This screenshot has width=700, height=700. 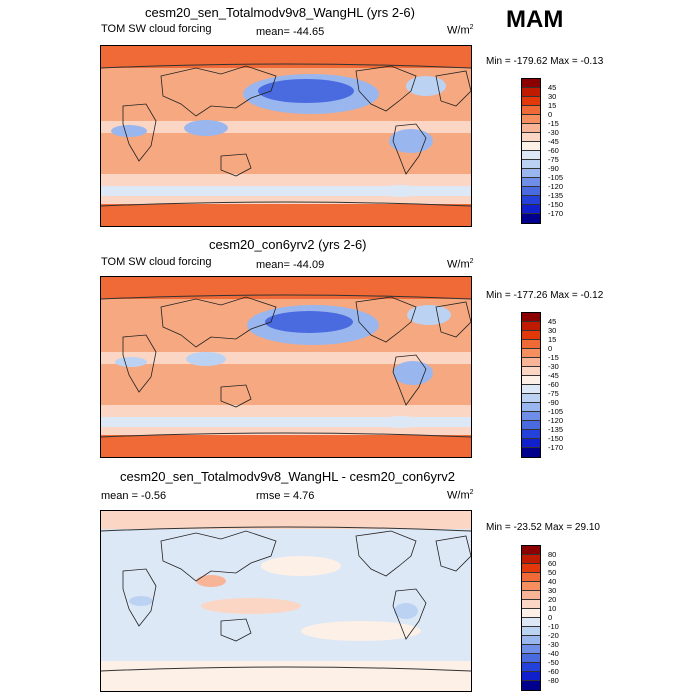 I want to click on panel-3-colorbar, so click(x=531, y=618).